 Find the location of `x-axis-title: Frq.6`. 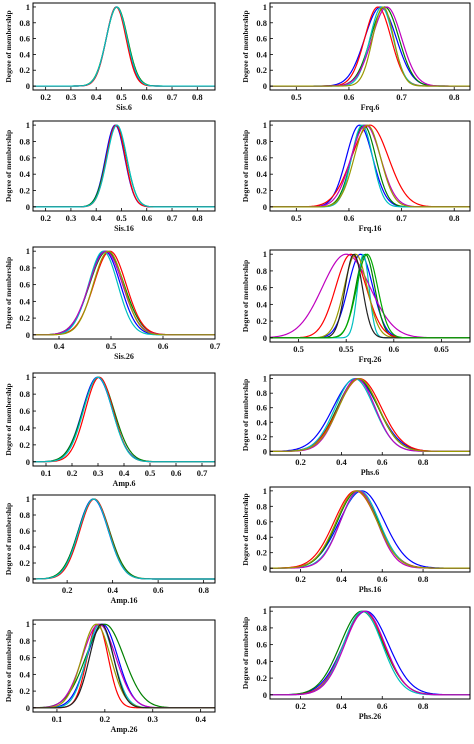

x-axis-title: Frq.6 is located at coordinates (370, 107).